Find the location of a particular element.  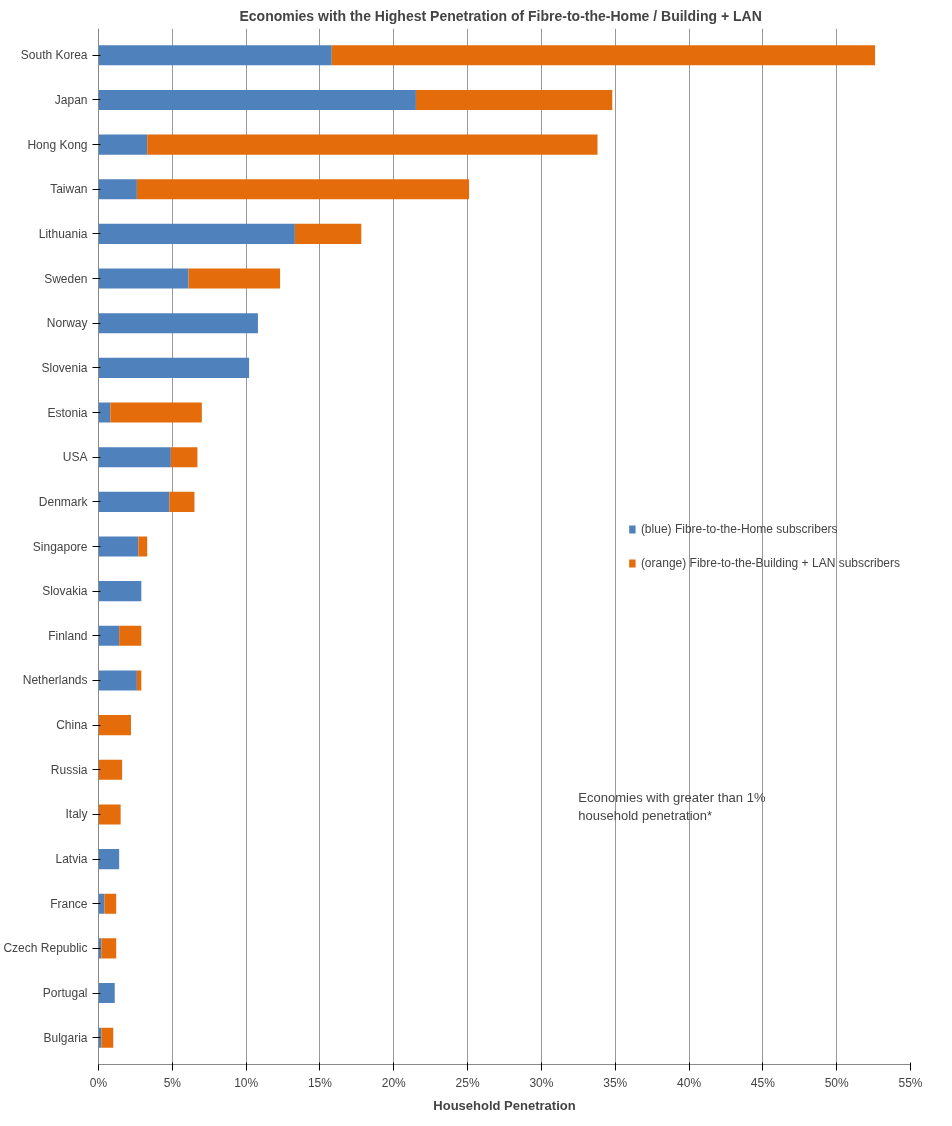

y-tick-label: Slovakia is located at coordinates (65, 591).